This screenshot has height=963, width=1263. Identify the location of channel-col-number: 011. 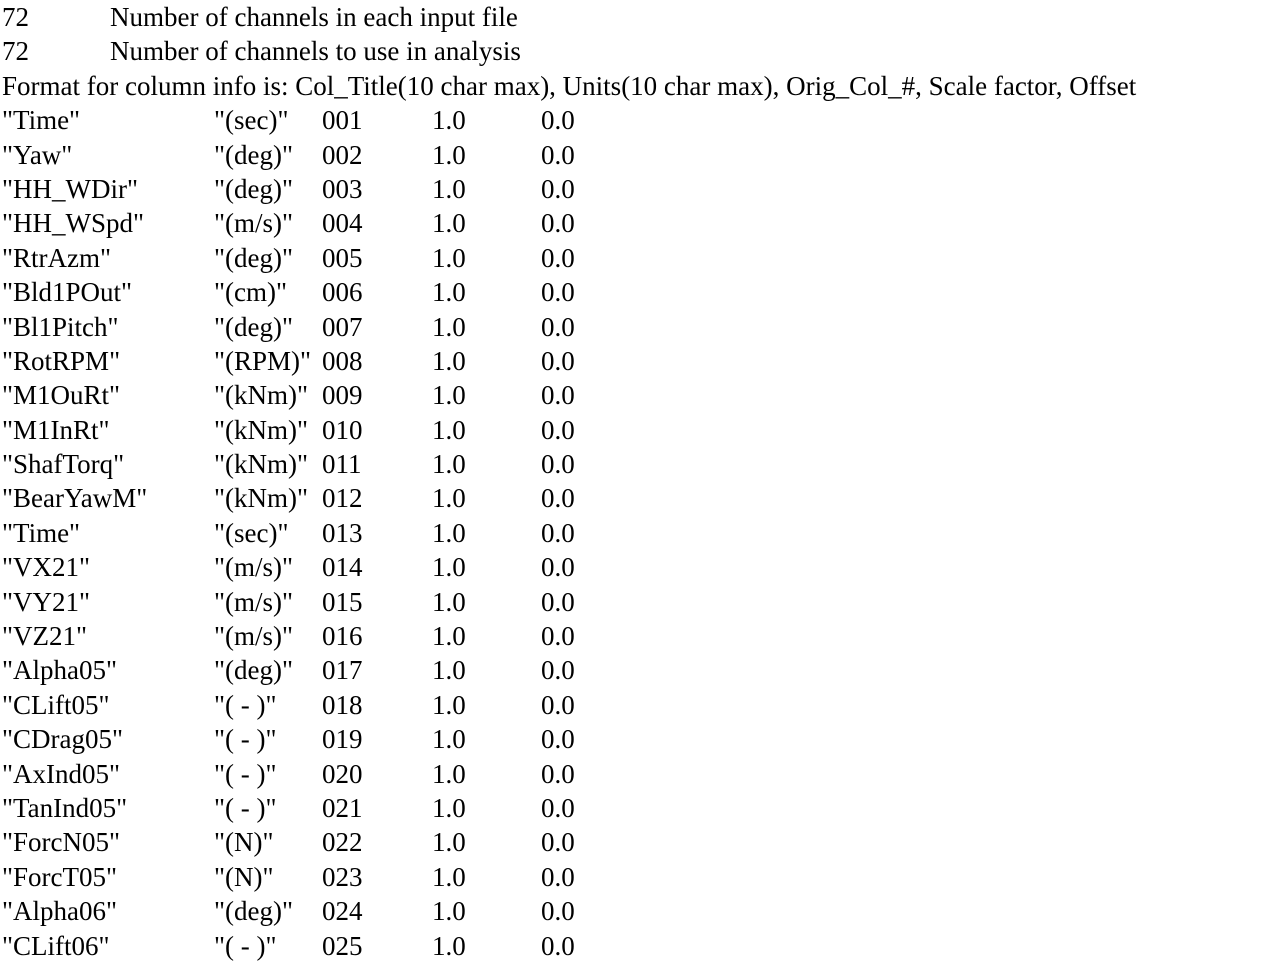
(342, 464).